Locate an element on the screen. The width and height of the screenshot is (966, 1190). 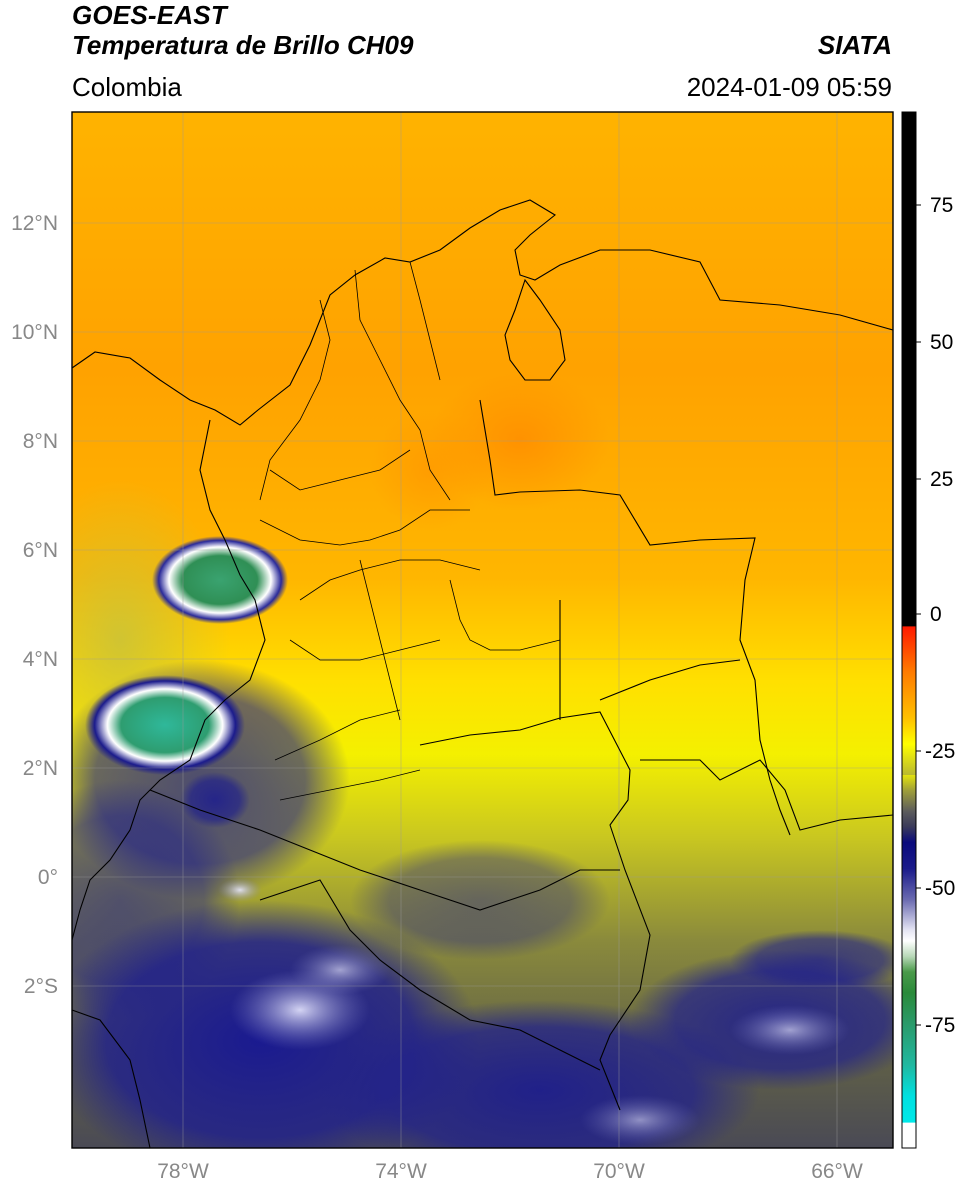
lat-label: 12°N is located at coordinates (34, 223).